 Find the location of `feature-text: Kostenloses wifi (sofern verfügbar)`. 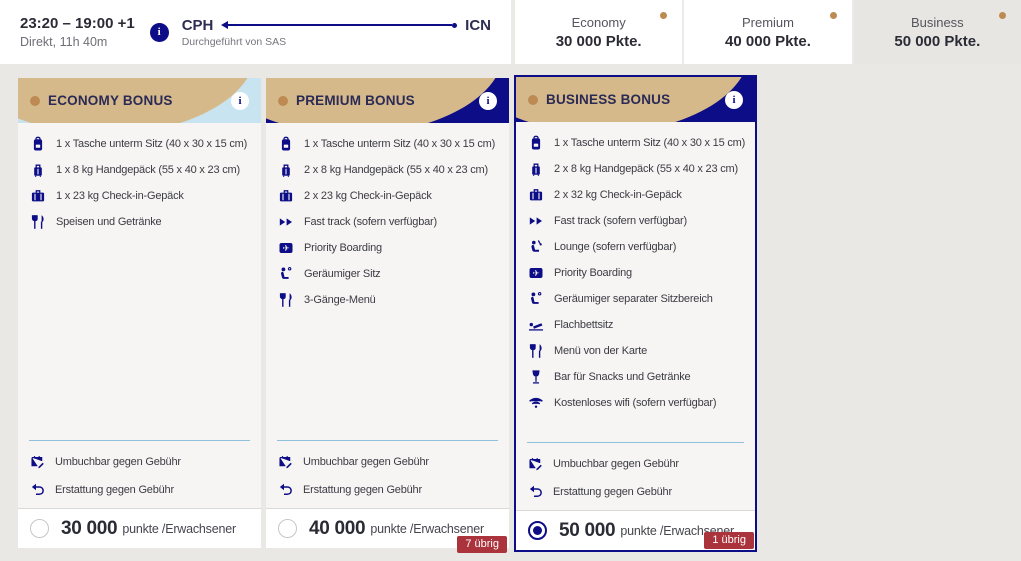

feature-text: Kostenloses wifi (sofern verfügbar) is located at coordinates (635, 403).